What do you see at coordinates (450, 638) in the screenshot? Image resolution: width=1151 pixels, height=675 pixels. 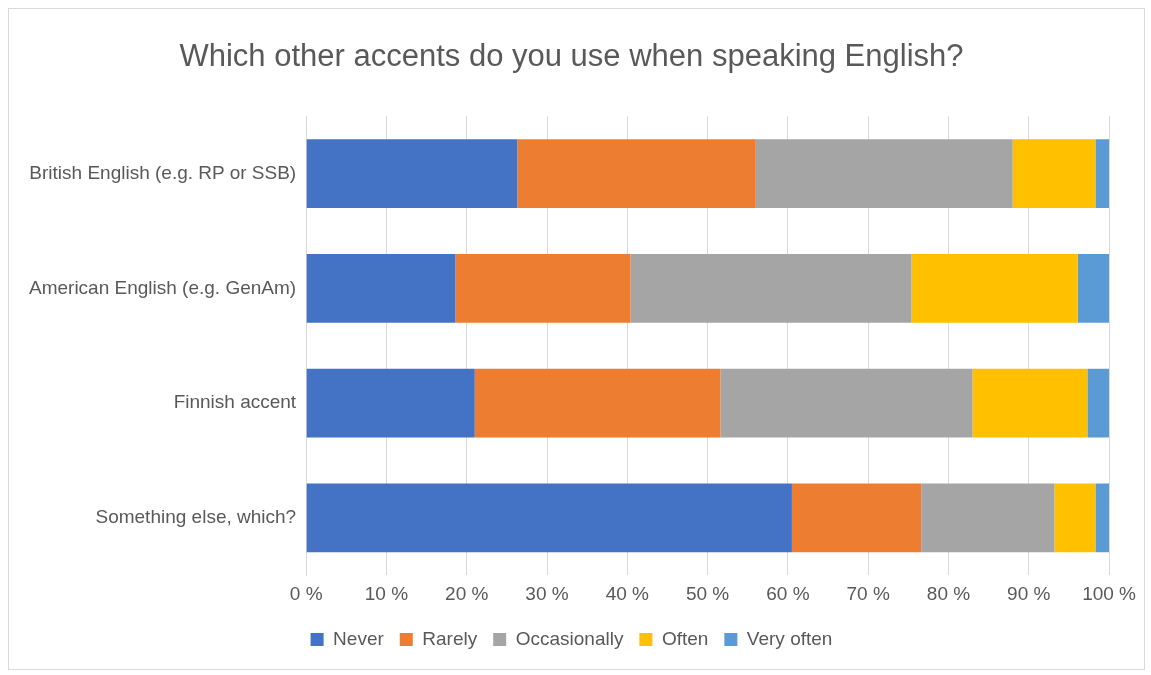 I see `legend-label: Rarely` at bounding box center [450, 638].